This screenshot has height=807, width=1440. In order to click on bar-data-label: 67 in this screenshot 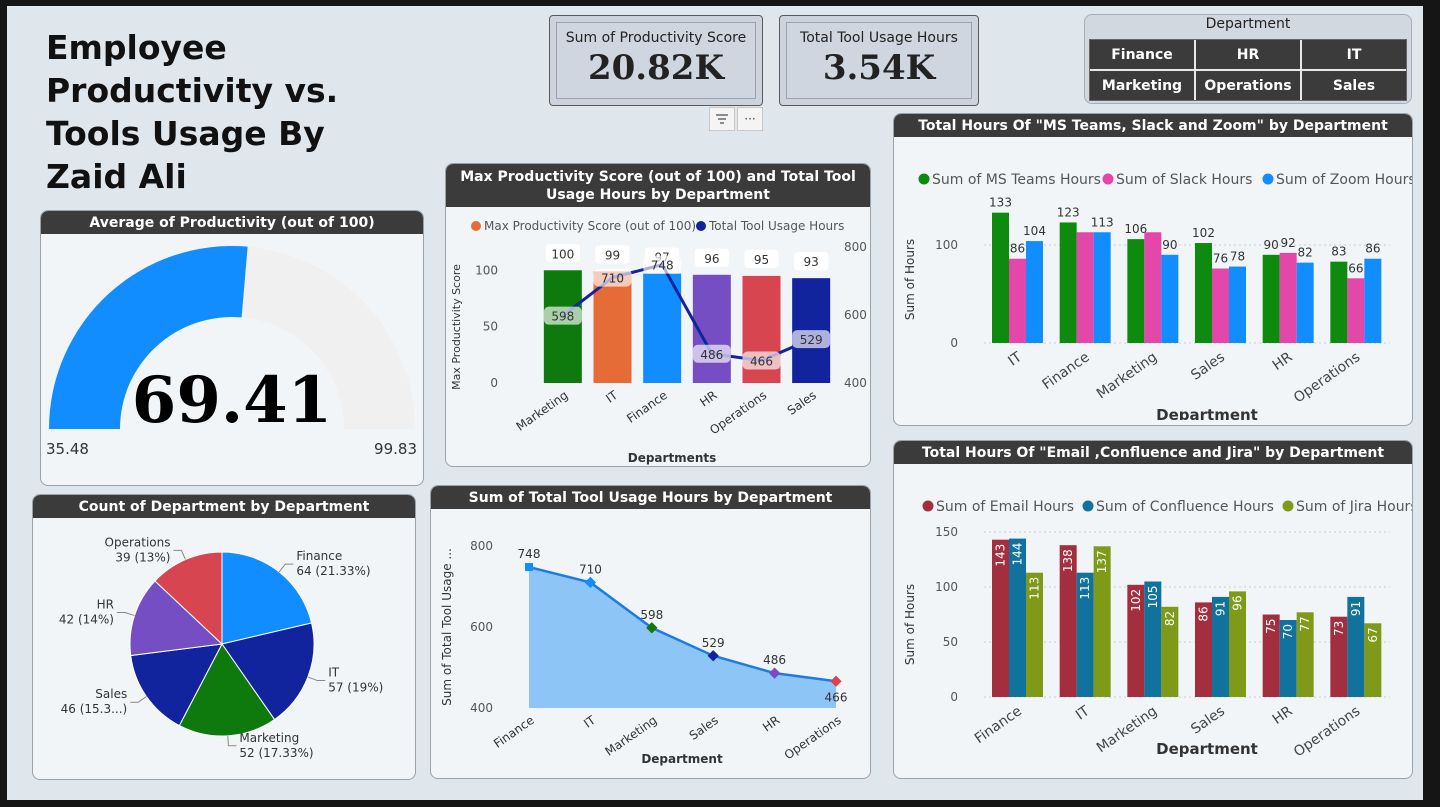, I will do `click(1373, 634)`.